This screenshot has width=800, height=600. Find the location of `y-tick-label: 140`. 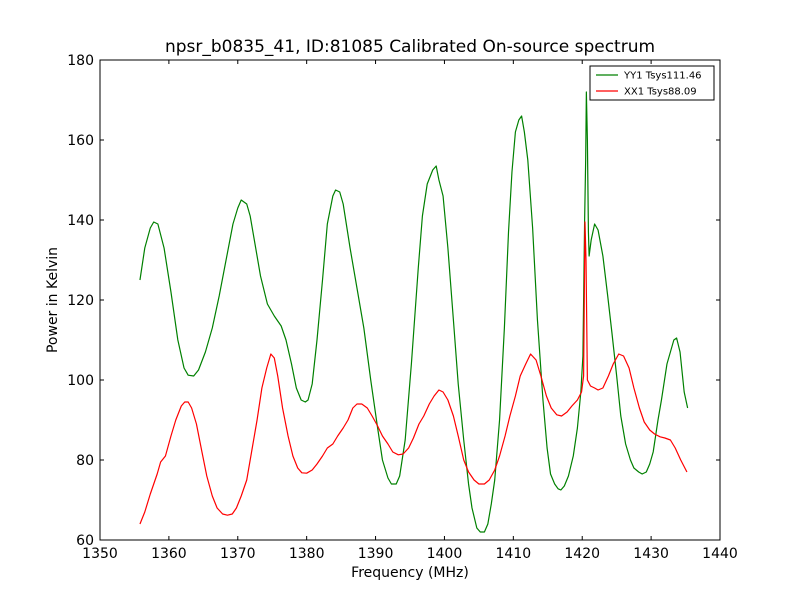

y-tick-label: 140 is located at coordinates (80, 221).